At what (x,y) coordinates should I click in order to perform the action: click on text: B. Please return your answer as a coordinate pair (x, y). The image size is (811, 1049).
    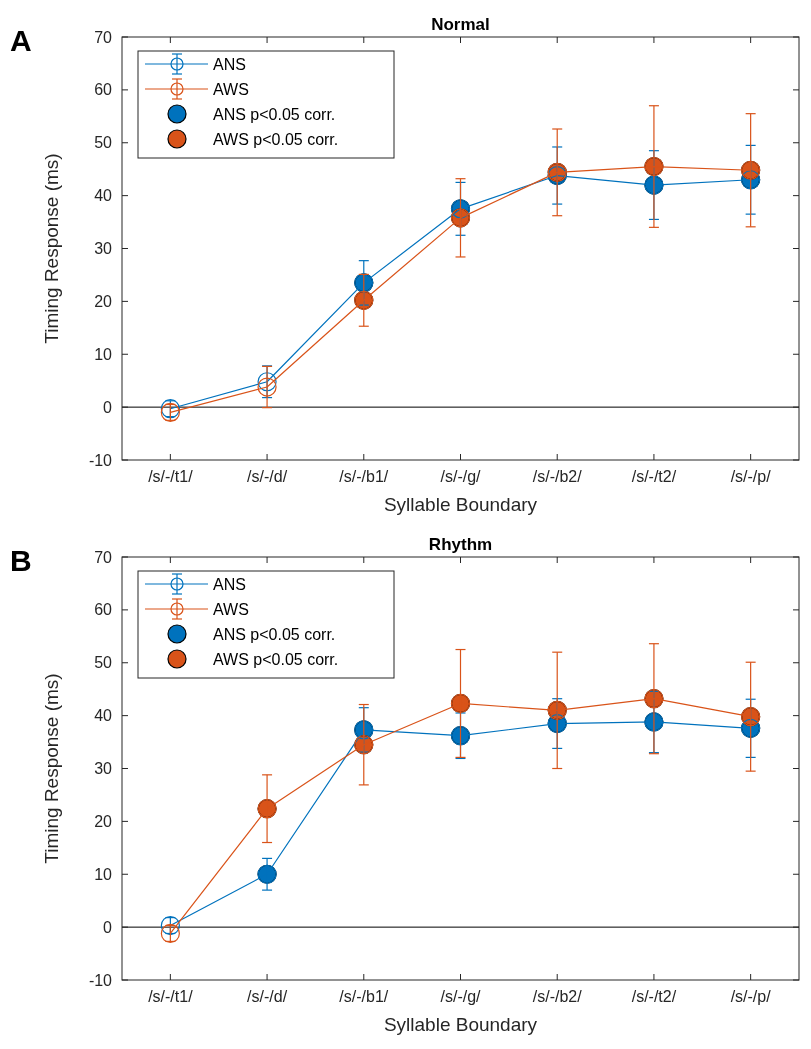
    Looking at the image, I should click on (21, 560).